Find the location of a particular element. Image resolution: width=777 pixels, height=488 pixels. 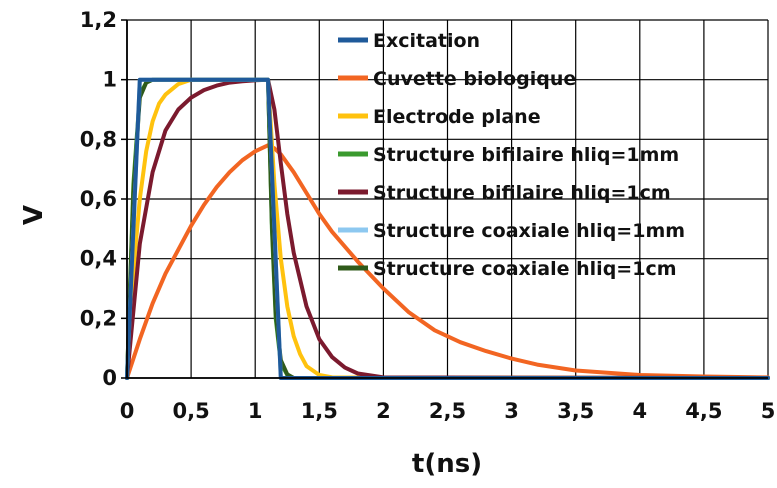

y-tick-label: 1 is located at coordinates (109, 80).